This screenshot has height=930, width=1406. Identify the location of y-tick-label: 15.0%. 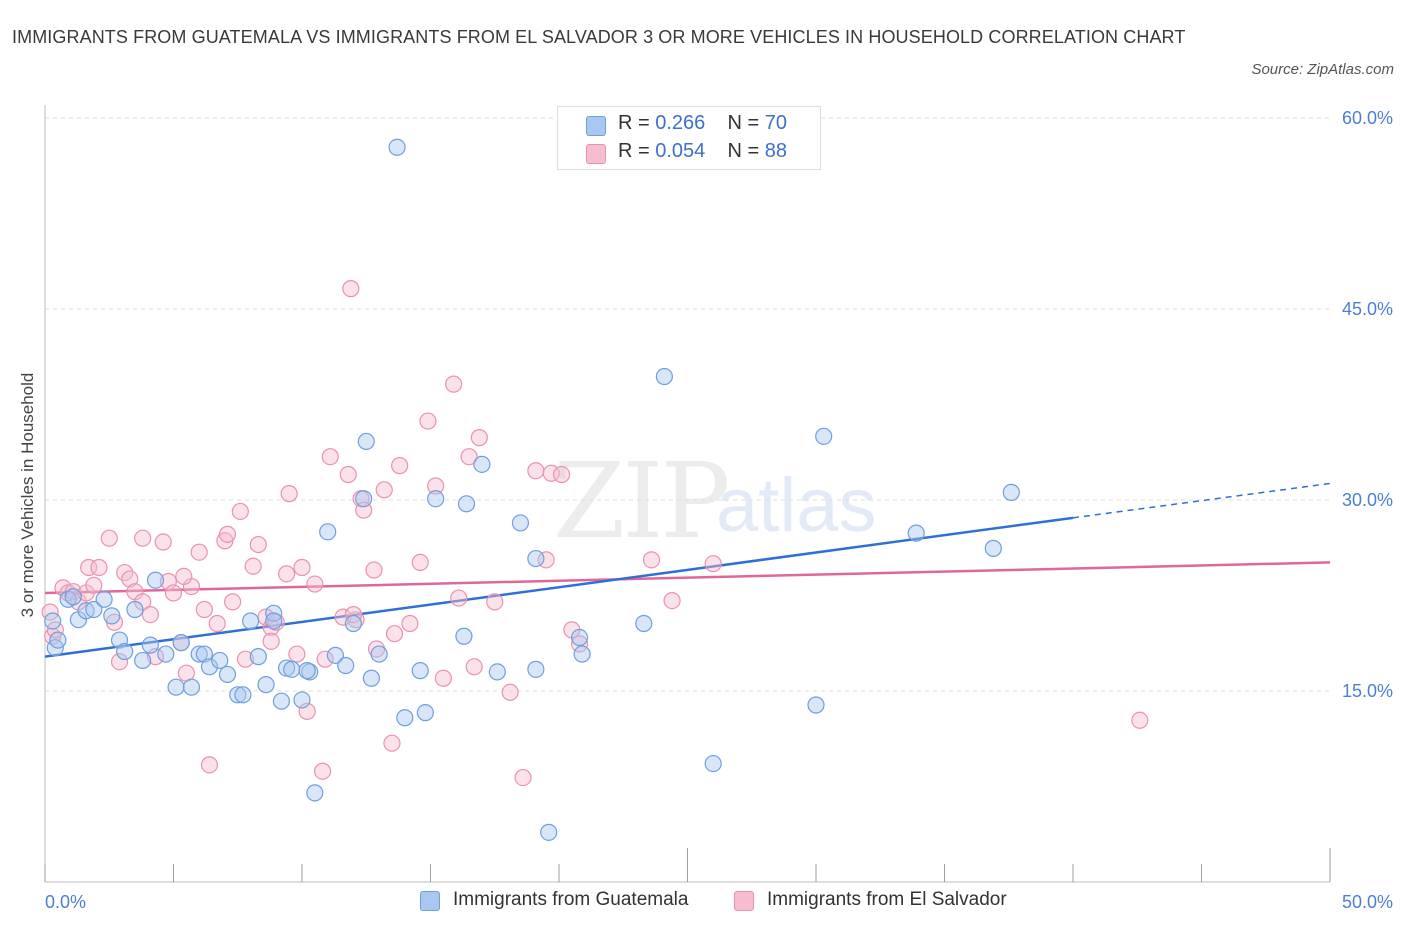
(1367, 691).